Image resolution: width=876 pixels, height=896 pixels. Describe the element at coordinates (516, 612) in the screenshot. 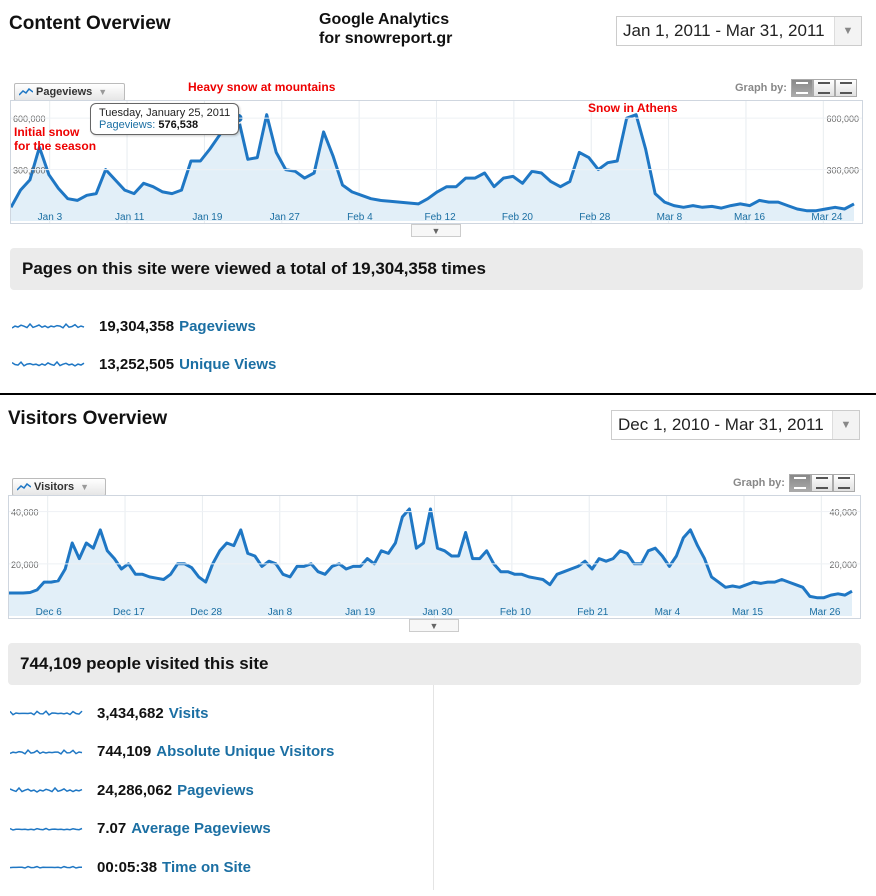

I see `x-tick-label: Feb 10` at that location.